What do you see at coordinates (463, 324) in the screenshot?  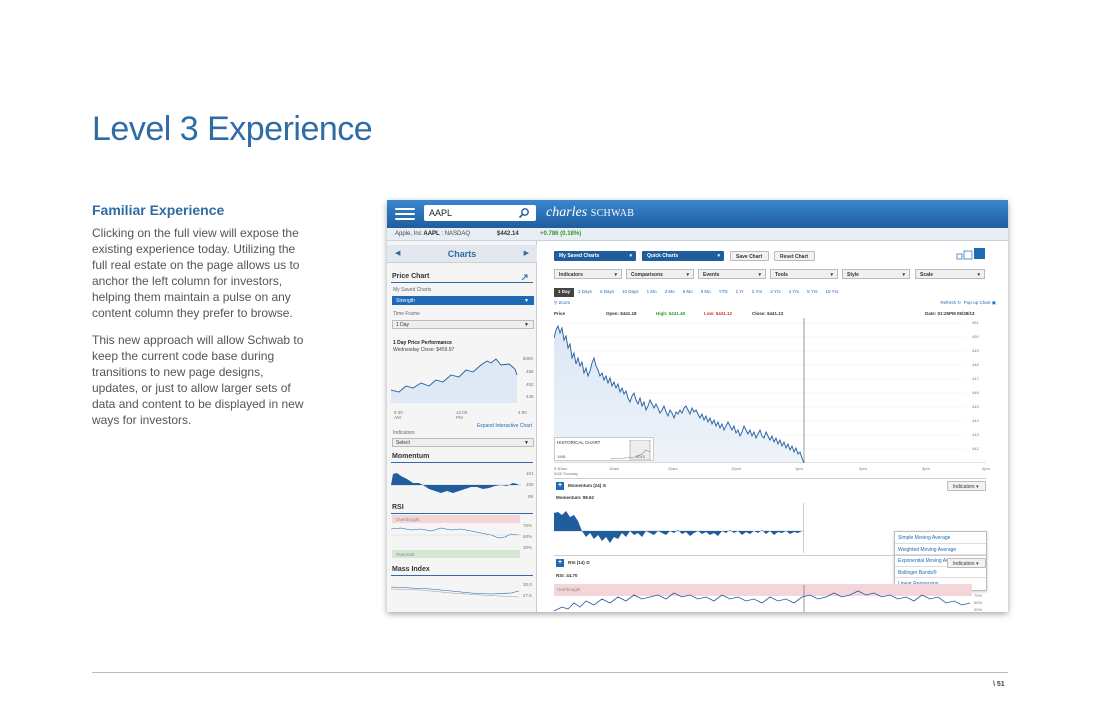 I see `time-frame-select: 1 Day ▼` at bounding box center [463, 324].